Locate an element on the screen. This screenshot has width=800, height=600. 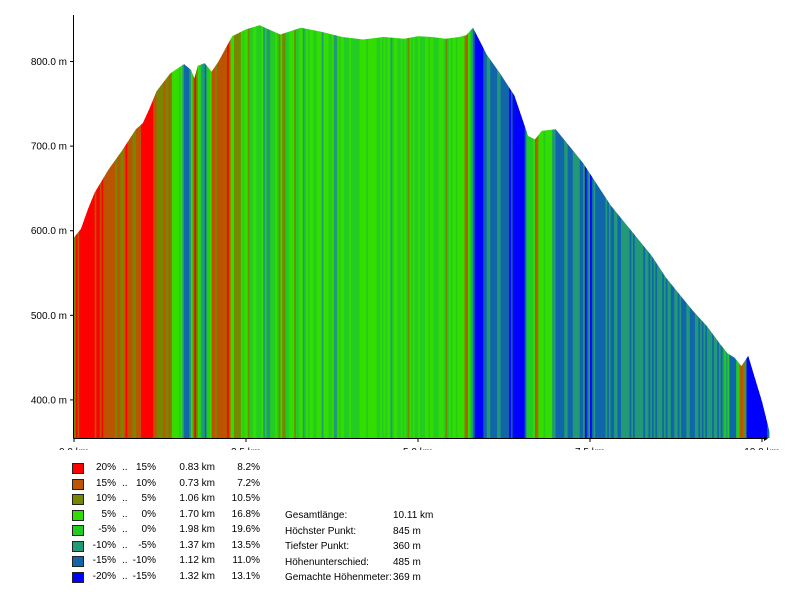
stat-value: 10.11 km is located at coordinates (413, 515).